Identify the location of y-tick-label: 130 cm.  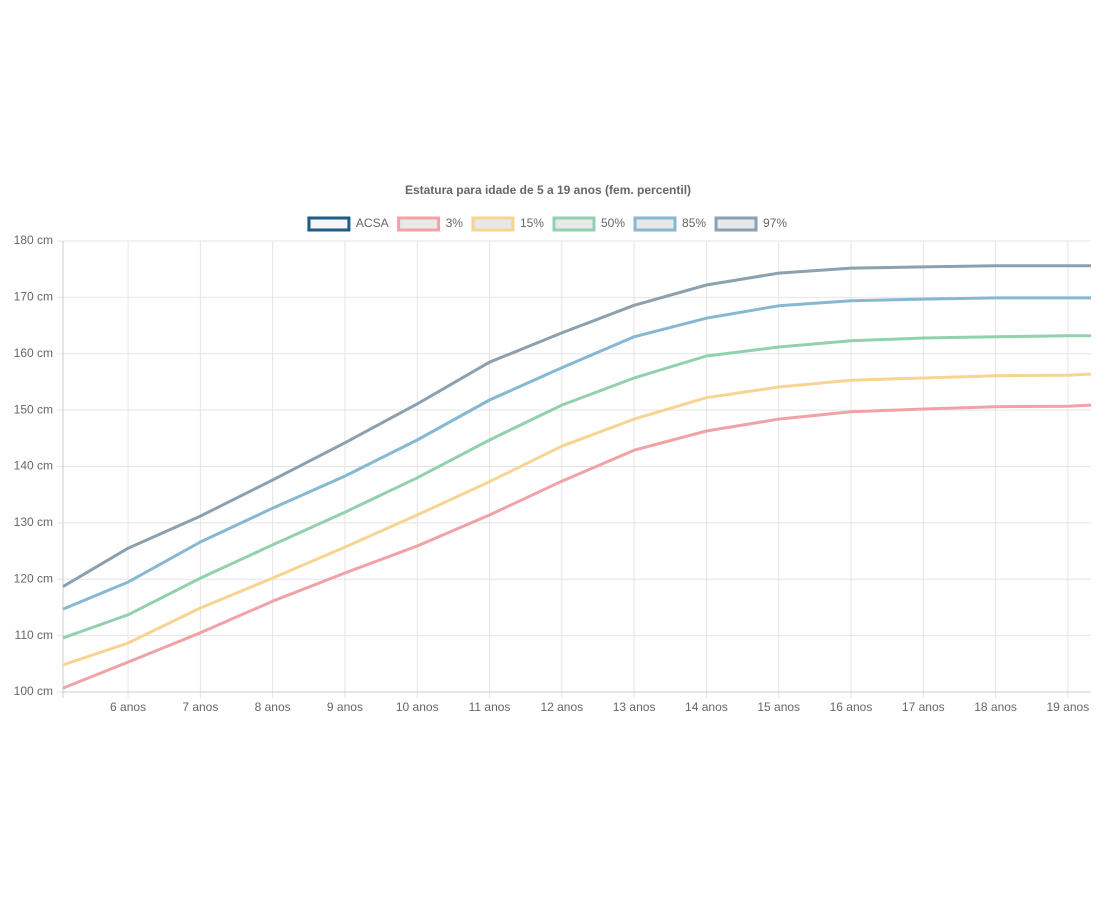
(33, 522).